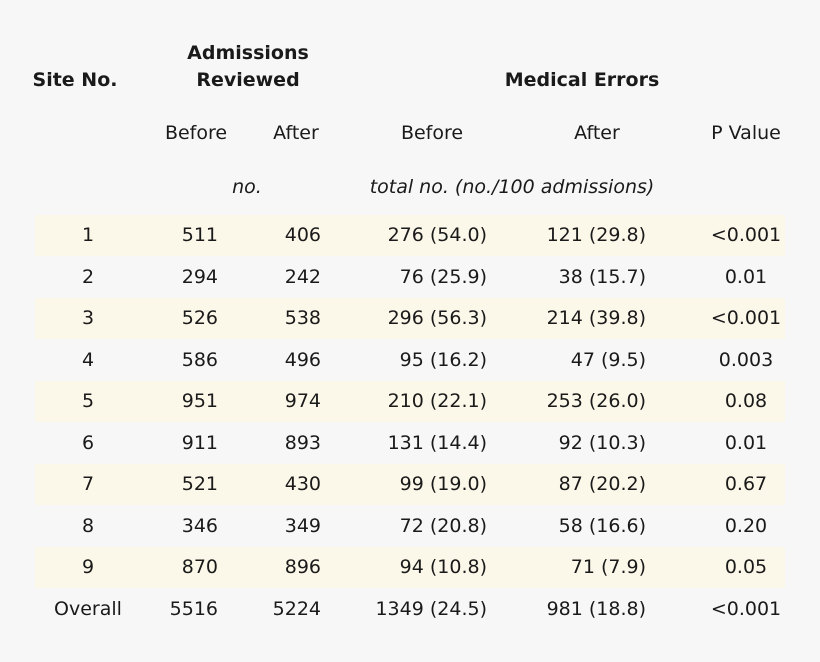 This screenshot has width=820, height=662. What do you see at coordinates (199, 359) in the screenshot?
I see `cell: 586` at bounding box center [199, 359].